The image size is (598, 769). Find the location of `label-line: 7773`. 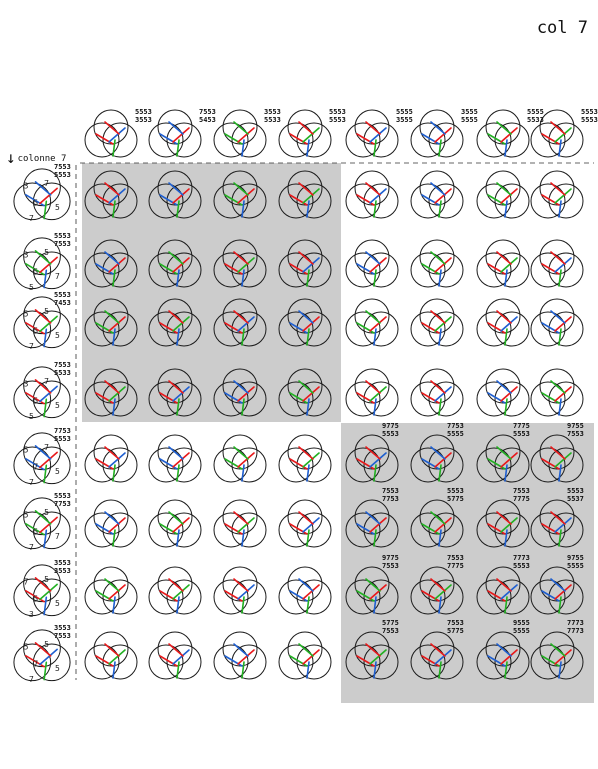

label-line: 7773 is located at coordinates (575, 631).